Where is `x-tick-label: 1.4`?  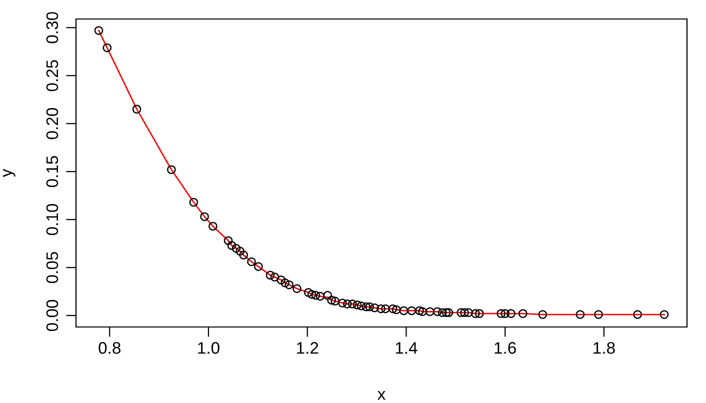 x-tick-label: 1.4 is located at coordinates (407, 348).